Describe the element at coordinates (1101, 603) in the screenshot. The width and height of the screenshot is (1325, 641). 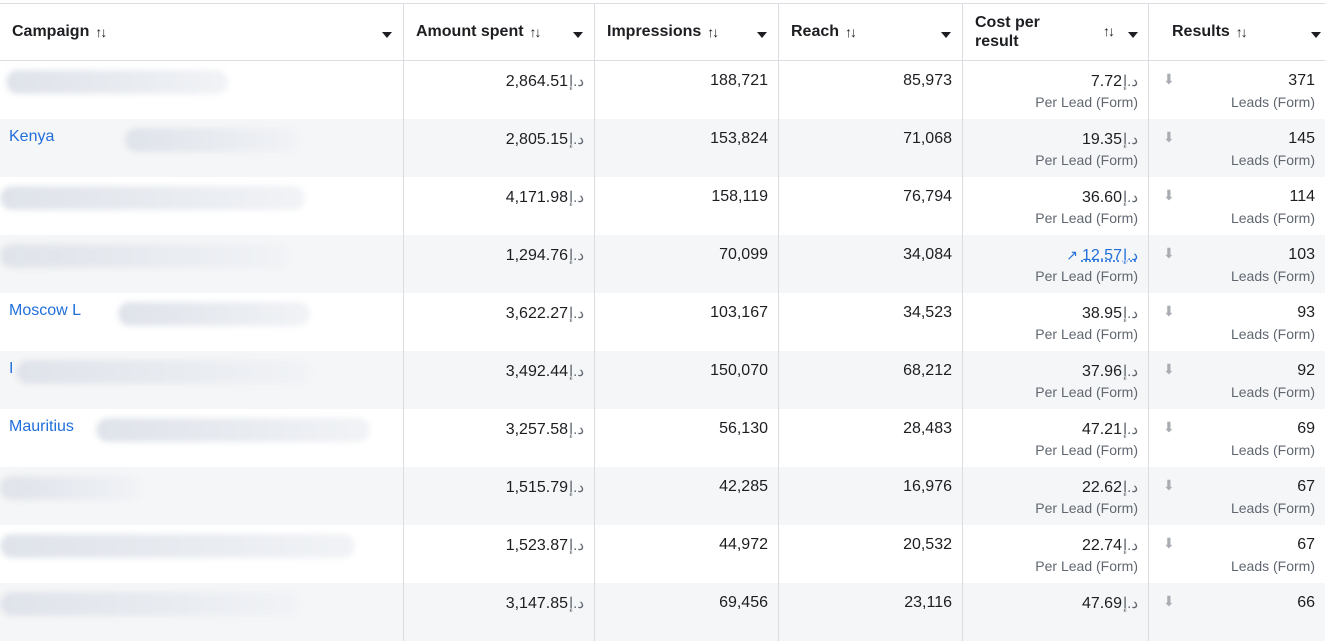
I see `cost-number: 47.69` at that location.